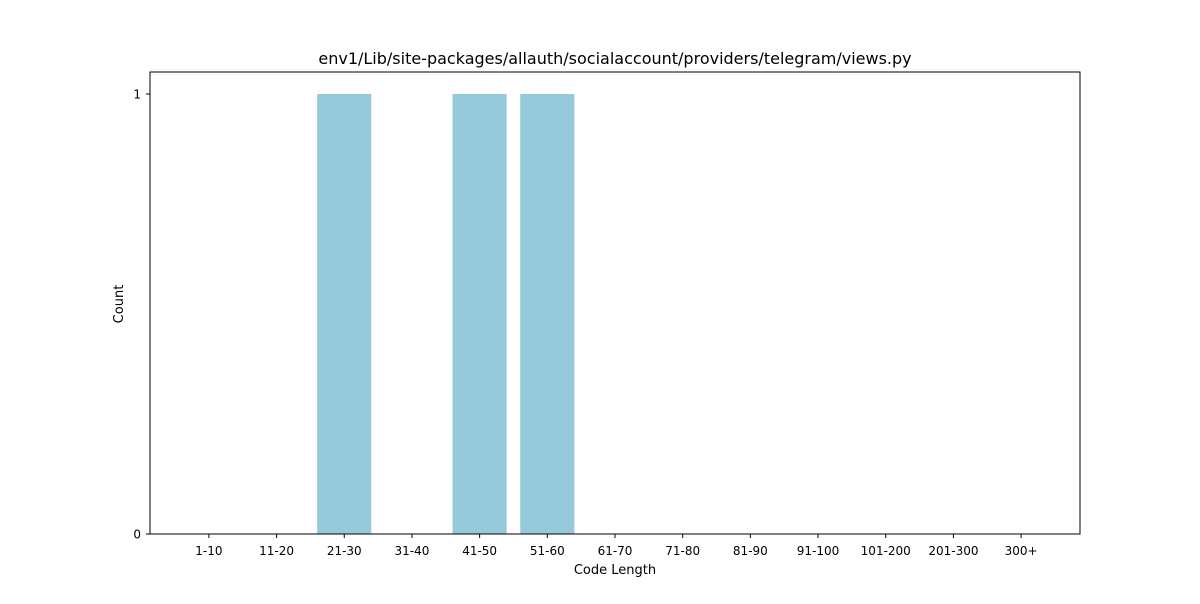 This screenshot has width=1200, height=604. I want to click on x-tick-label: 71-80, so click(682, 551).